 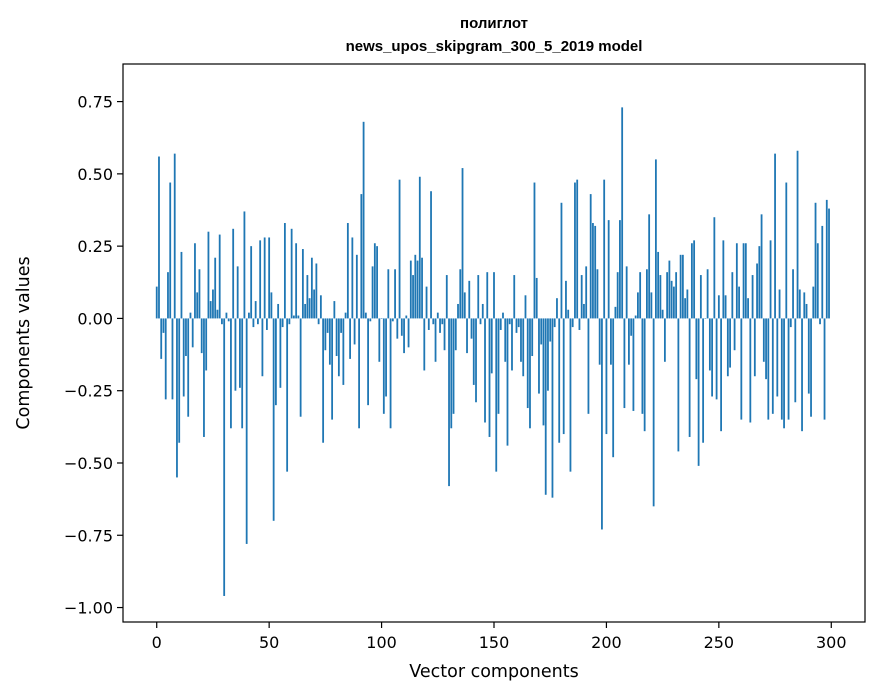 I want to click on y-tick-label: 0.00, so click(x=95, y=318).